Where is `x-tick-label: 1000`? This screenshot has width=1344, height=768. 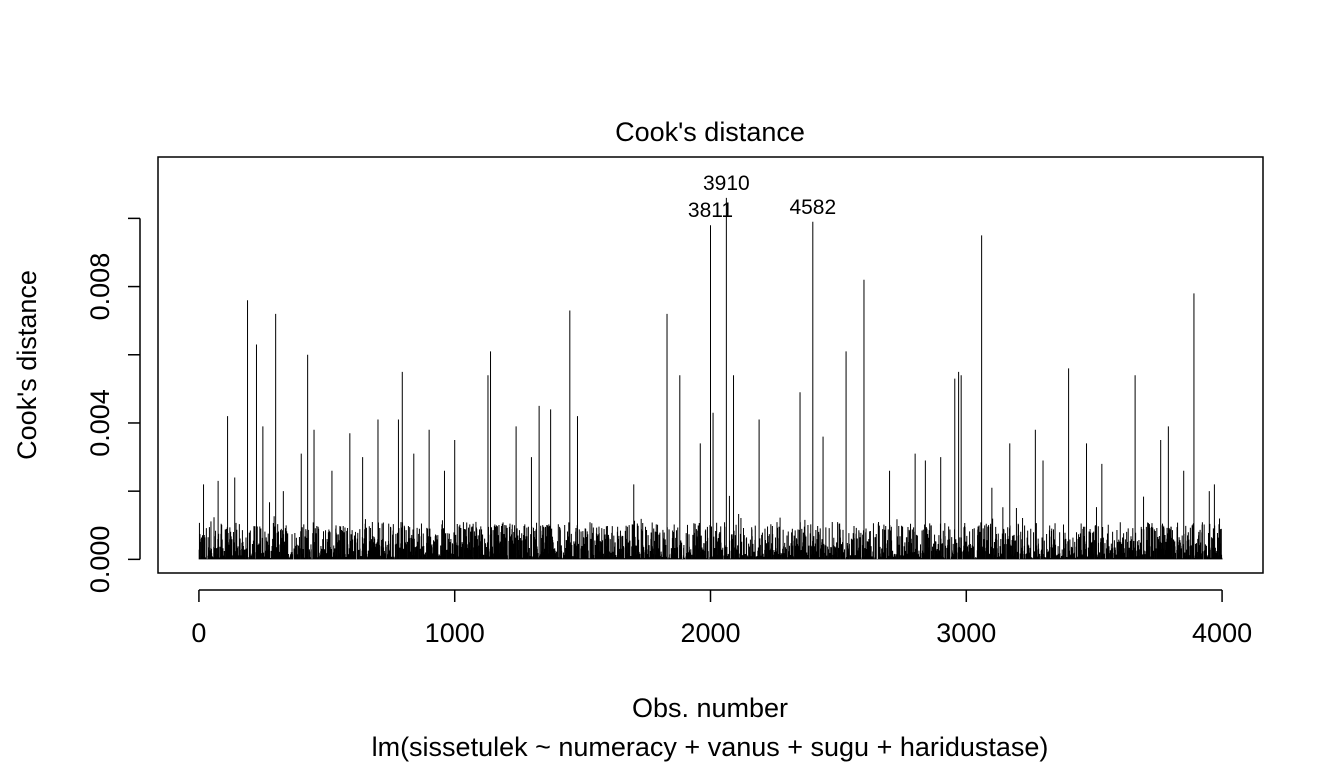 x-tick-label: 1000 is located at coordinates (455, 633).